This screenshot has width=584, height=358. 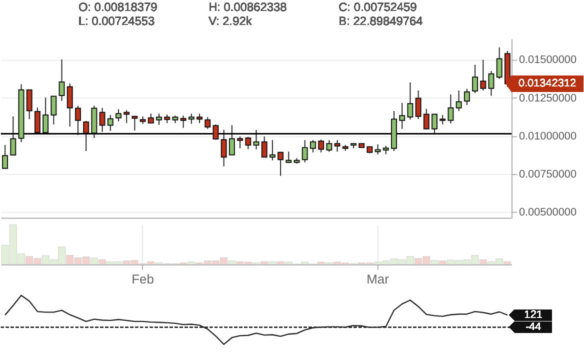 I want to click on y-tick-label: 0.00750000, so click(x=547, y=174).